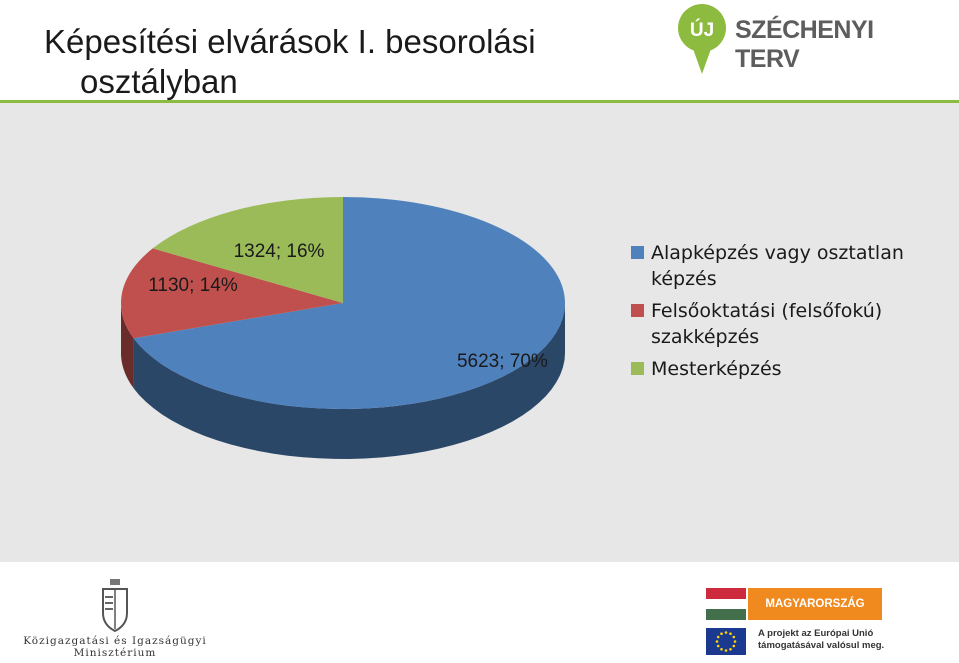  Describe the element at coordinates (279, 251) in the screenshot. I see `data-label-3: 1324; 16%` at that location.